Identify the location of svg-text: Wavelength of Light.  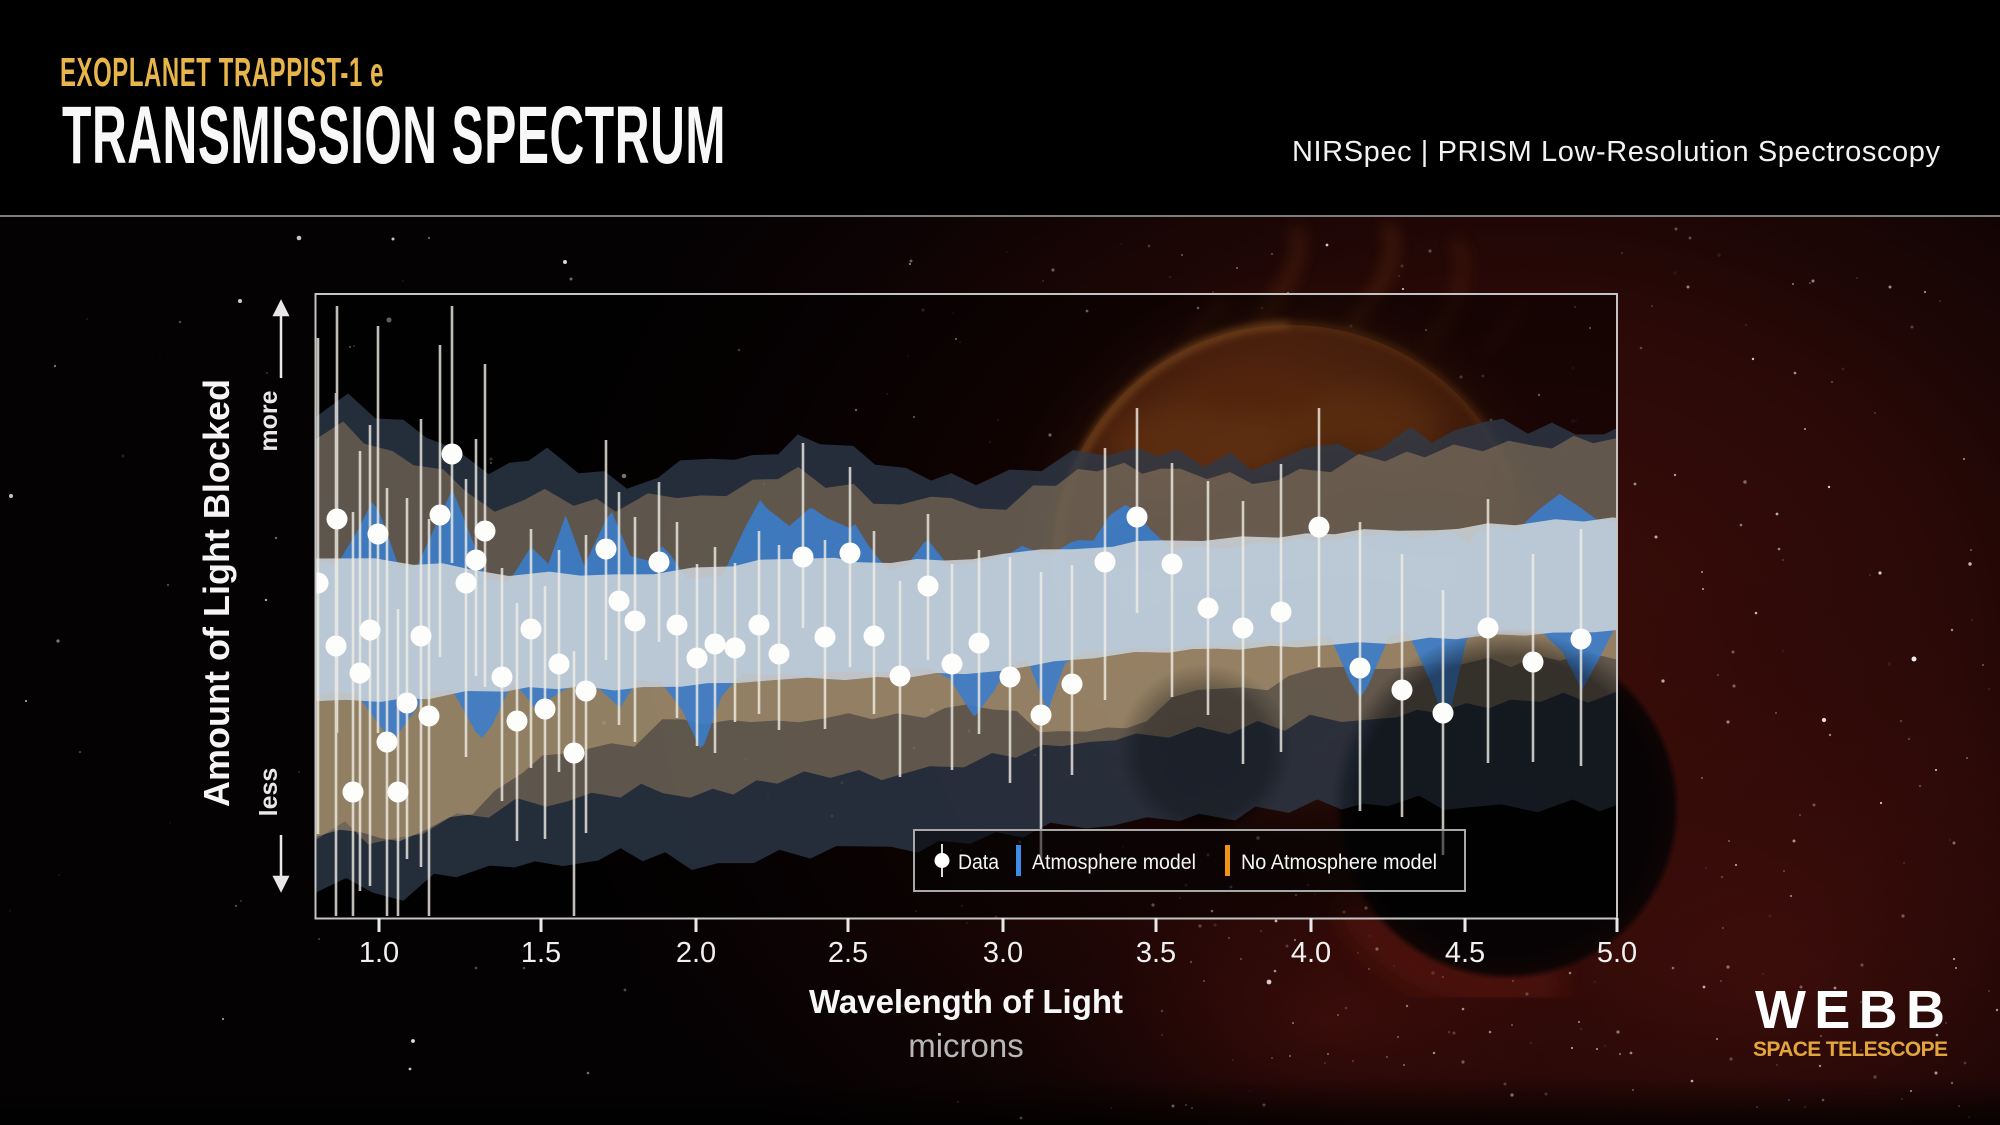
(966, 1001).